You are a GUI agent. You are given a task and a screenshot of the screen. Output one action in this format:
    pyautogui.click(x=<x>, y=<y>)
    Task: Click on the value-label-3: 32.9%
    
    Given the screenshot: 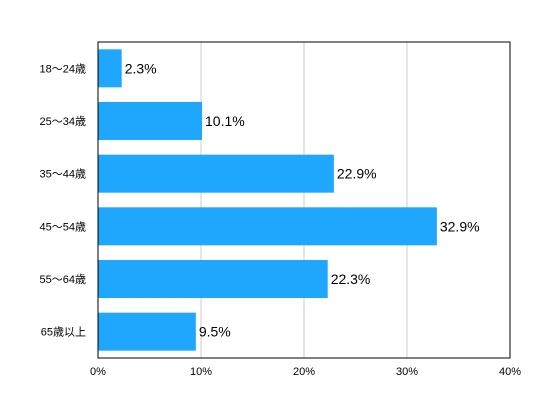 What is the action you would take?
    pyautogui.click(x=460, y=226)
    